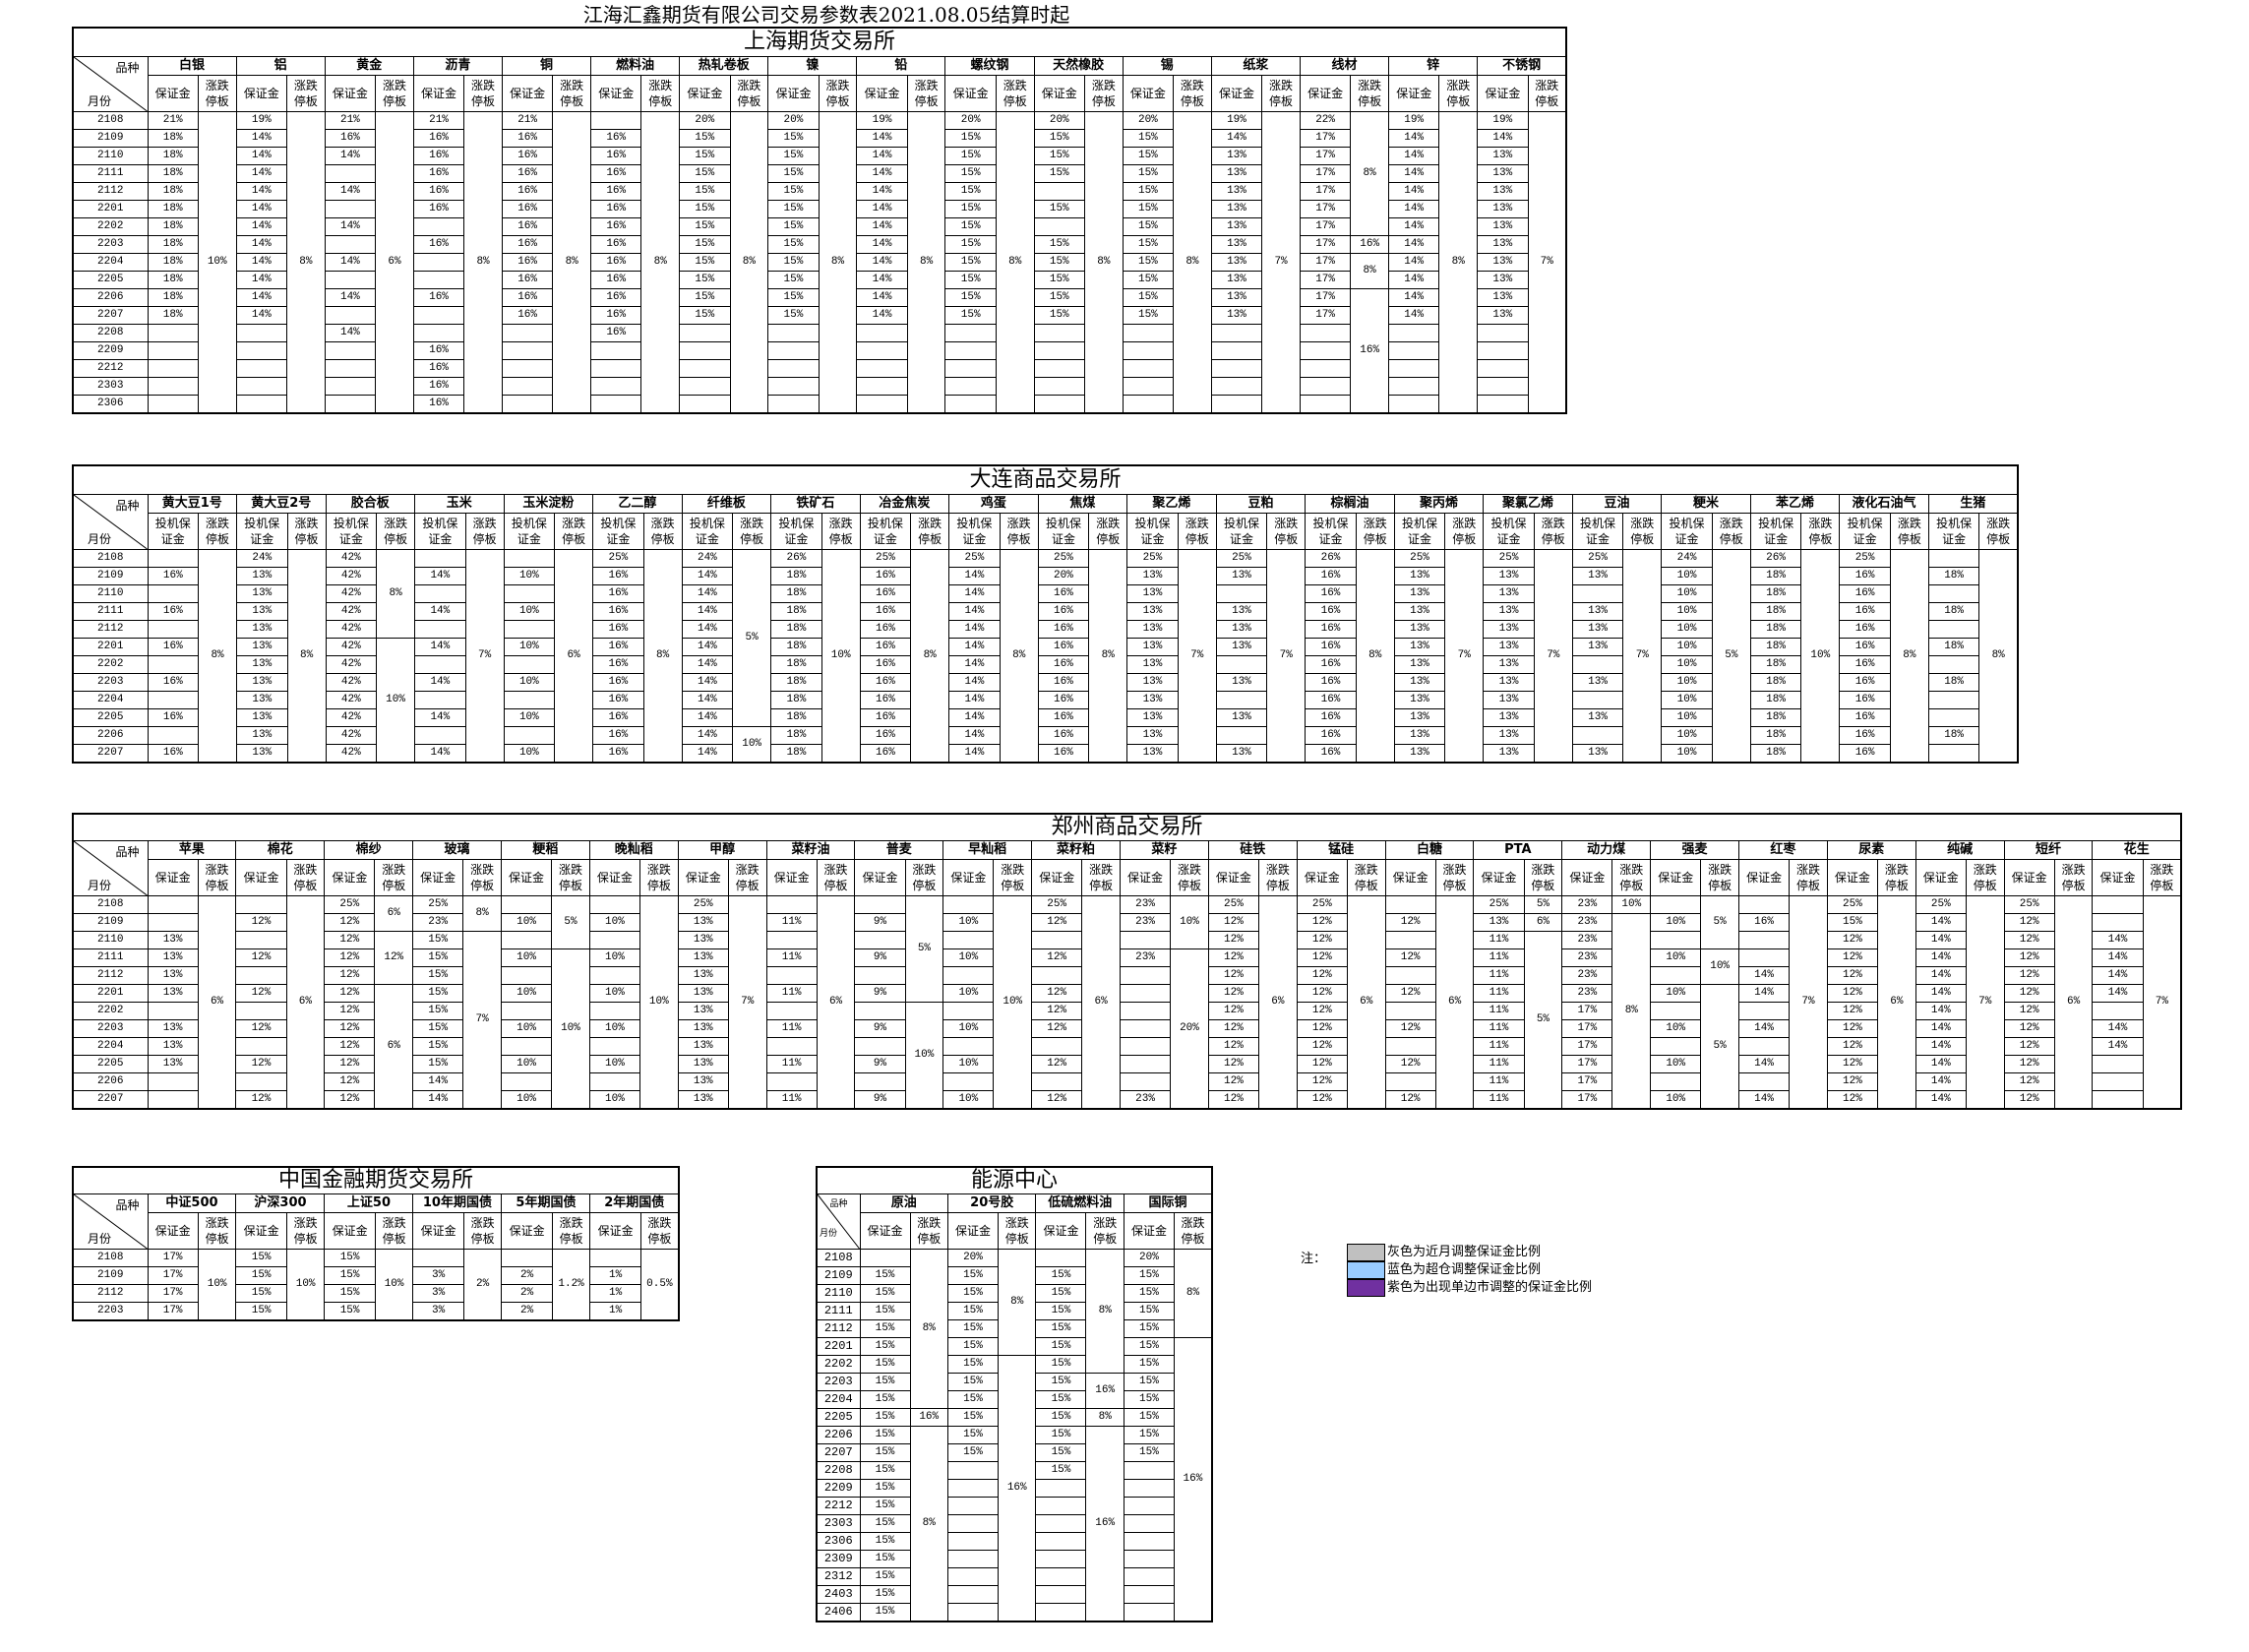 The height and width of the screenshot is (1652, 2249). I want to click on corner-label-month: 月份, so click(100, 539).